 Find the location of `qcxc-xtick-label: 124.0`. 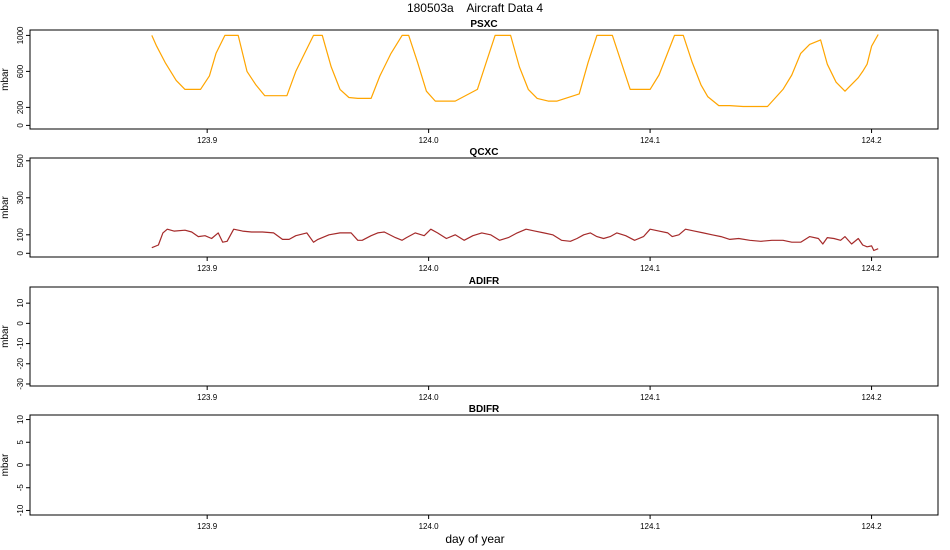

qcxc-xtick-label: 124.0 is located at coordinates (429, 268).